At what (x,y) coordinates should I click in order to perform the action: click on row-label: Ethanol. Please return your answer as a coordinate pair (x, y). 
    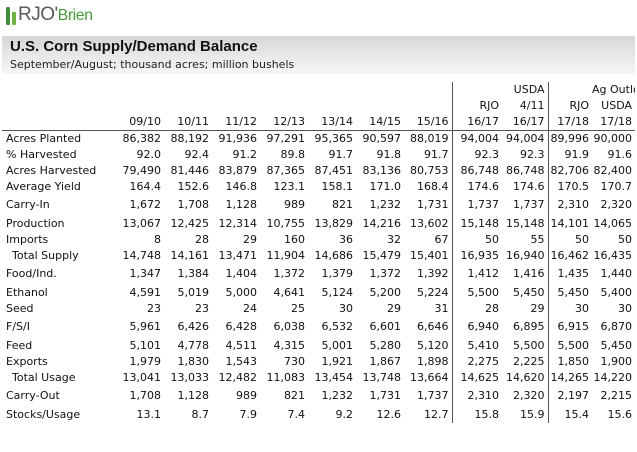
    Looking at the image, I should click on (27, 292).